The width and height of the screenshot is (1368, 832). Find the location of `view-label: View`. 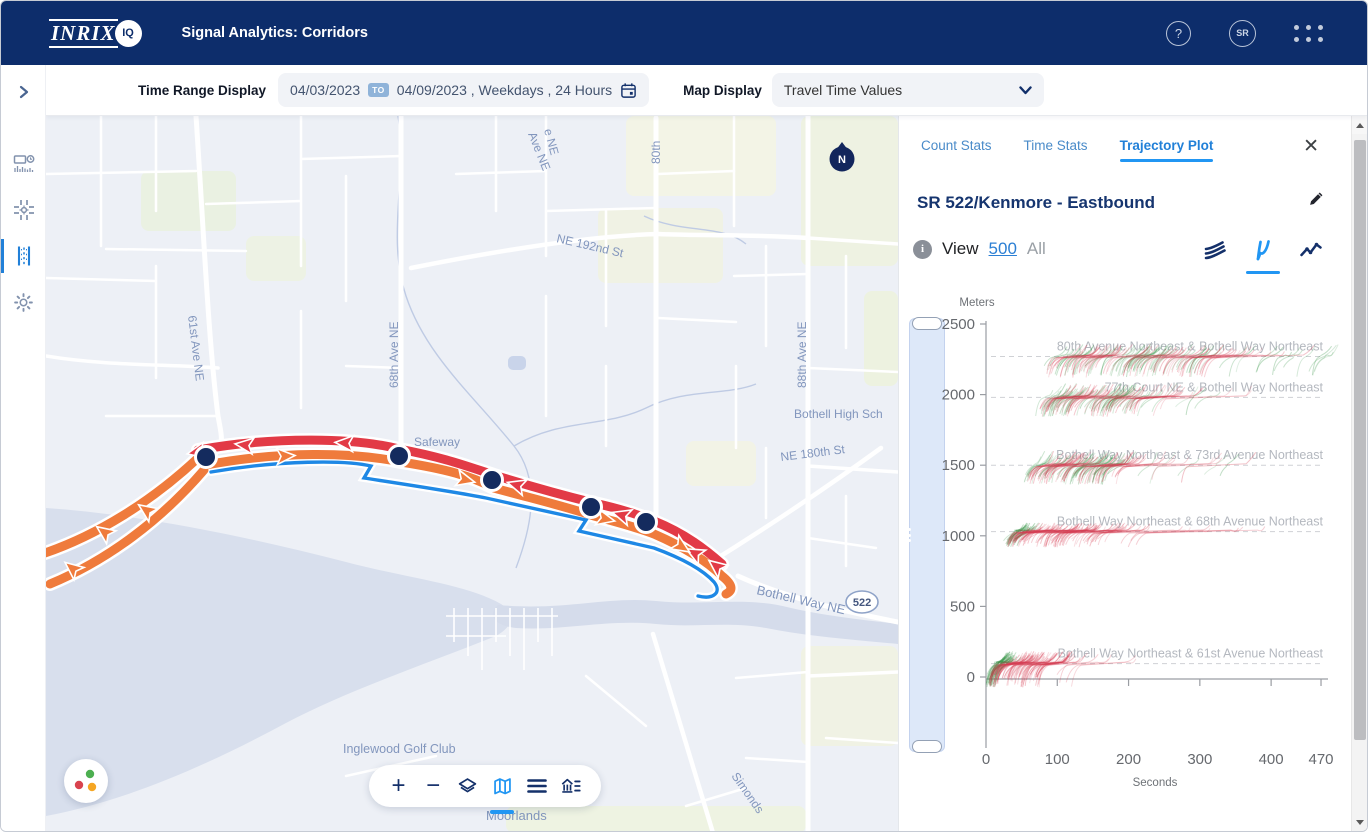

view-label: View is located at coordinates (960, 248).